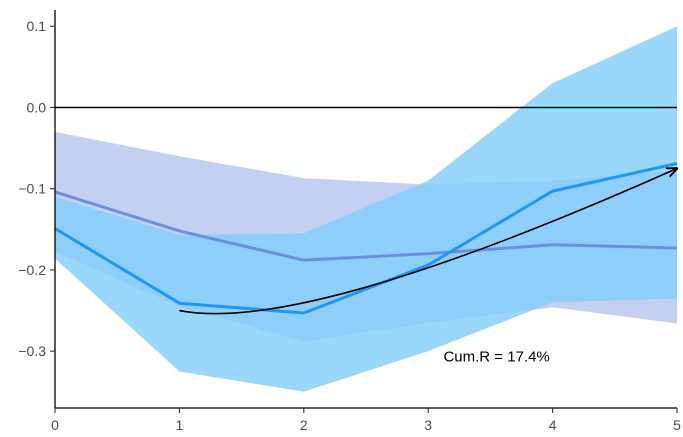 The image size is (683, 437). I want to click on y-tick-label: −0.3, so click(32, 351).